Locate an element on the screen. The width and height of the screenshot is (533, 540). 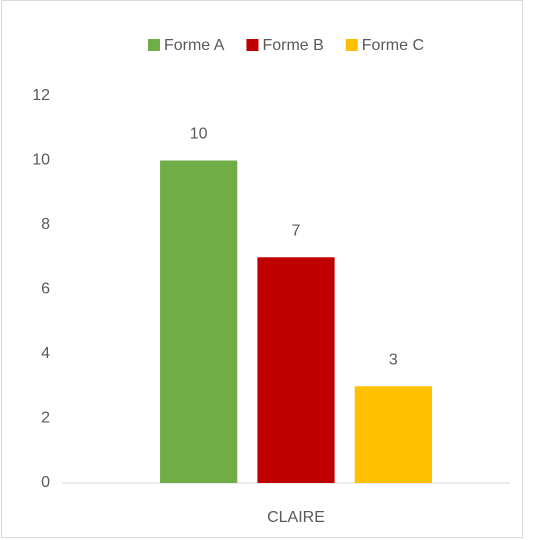
x-tick-label: CLAIRE is located at coordinates (296, 517).